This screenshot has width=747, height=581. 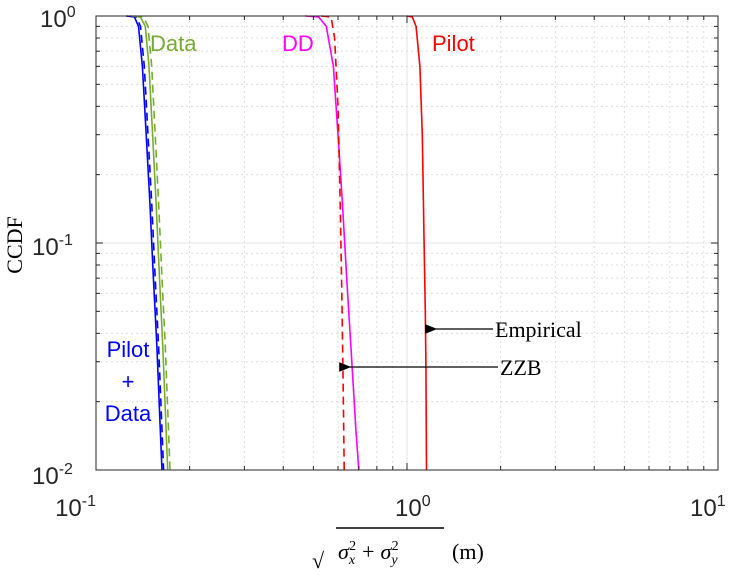 What do you see at coordinates (468, 551) in the screenshot?
I see `svg-text: (m)` at bounding box center [468, 551].